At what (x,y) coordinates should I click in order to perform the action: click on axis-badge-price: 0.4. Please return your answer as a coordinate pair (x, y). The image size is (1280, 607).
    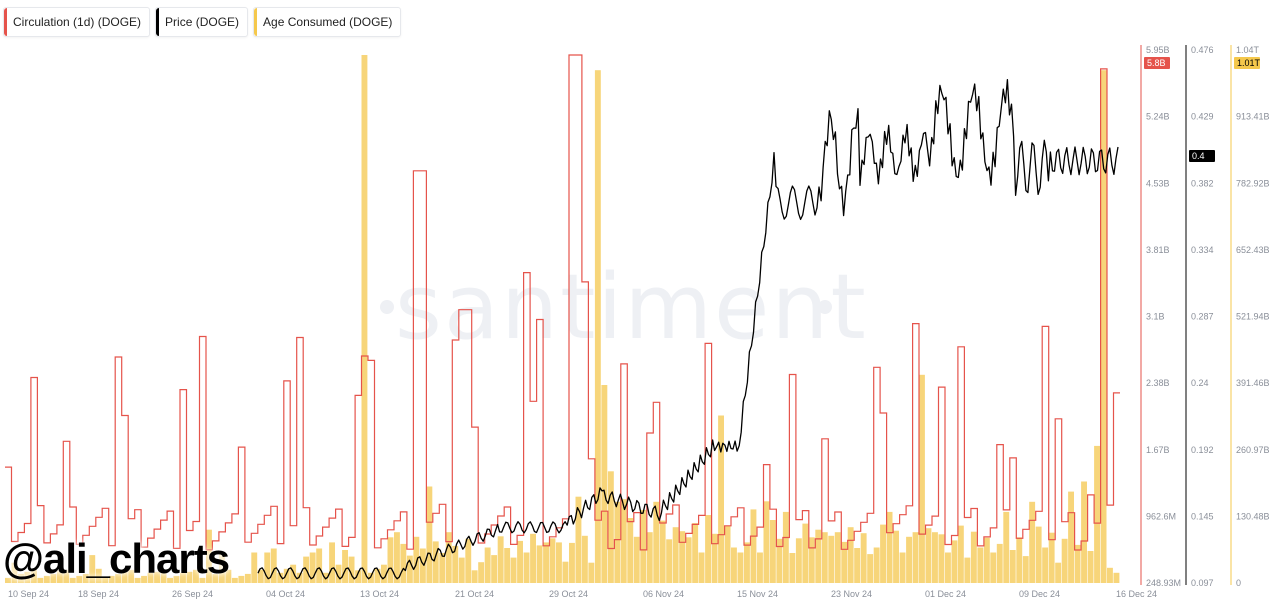
    Looking at the image, I should click on (1202, 156).